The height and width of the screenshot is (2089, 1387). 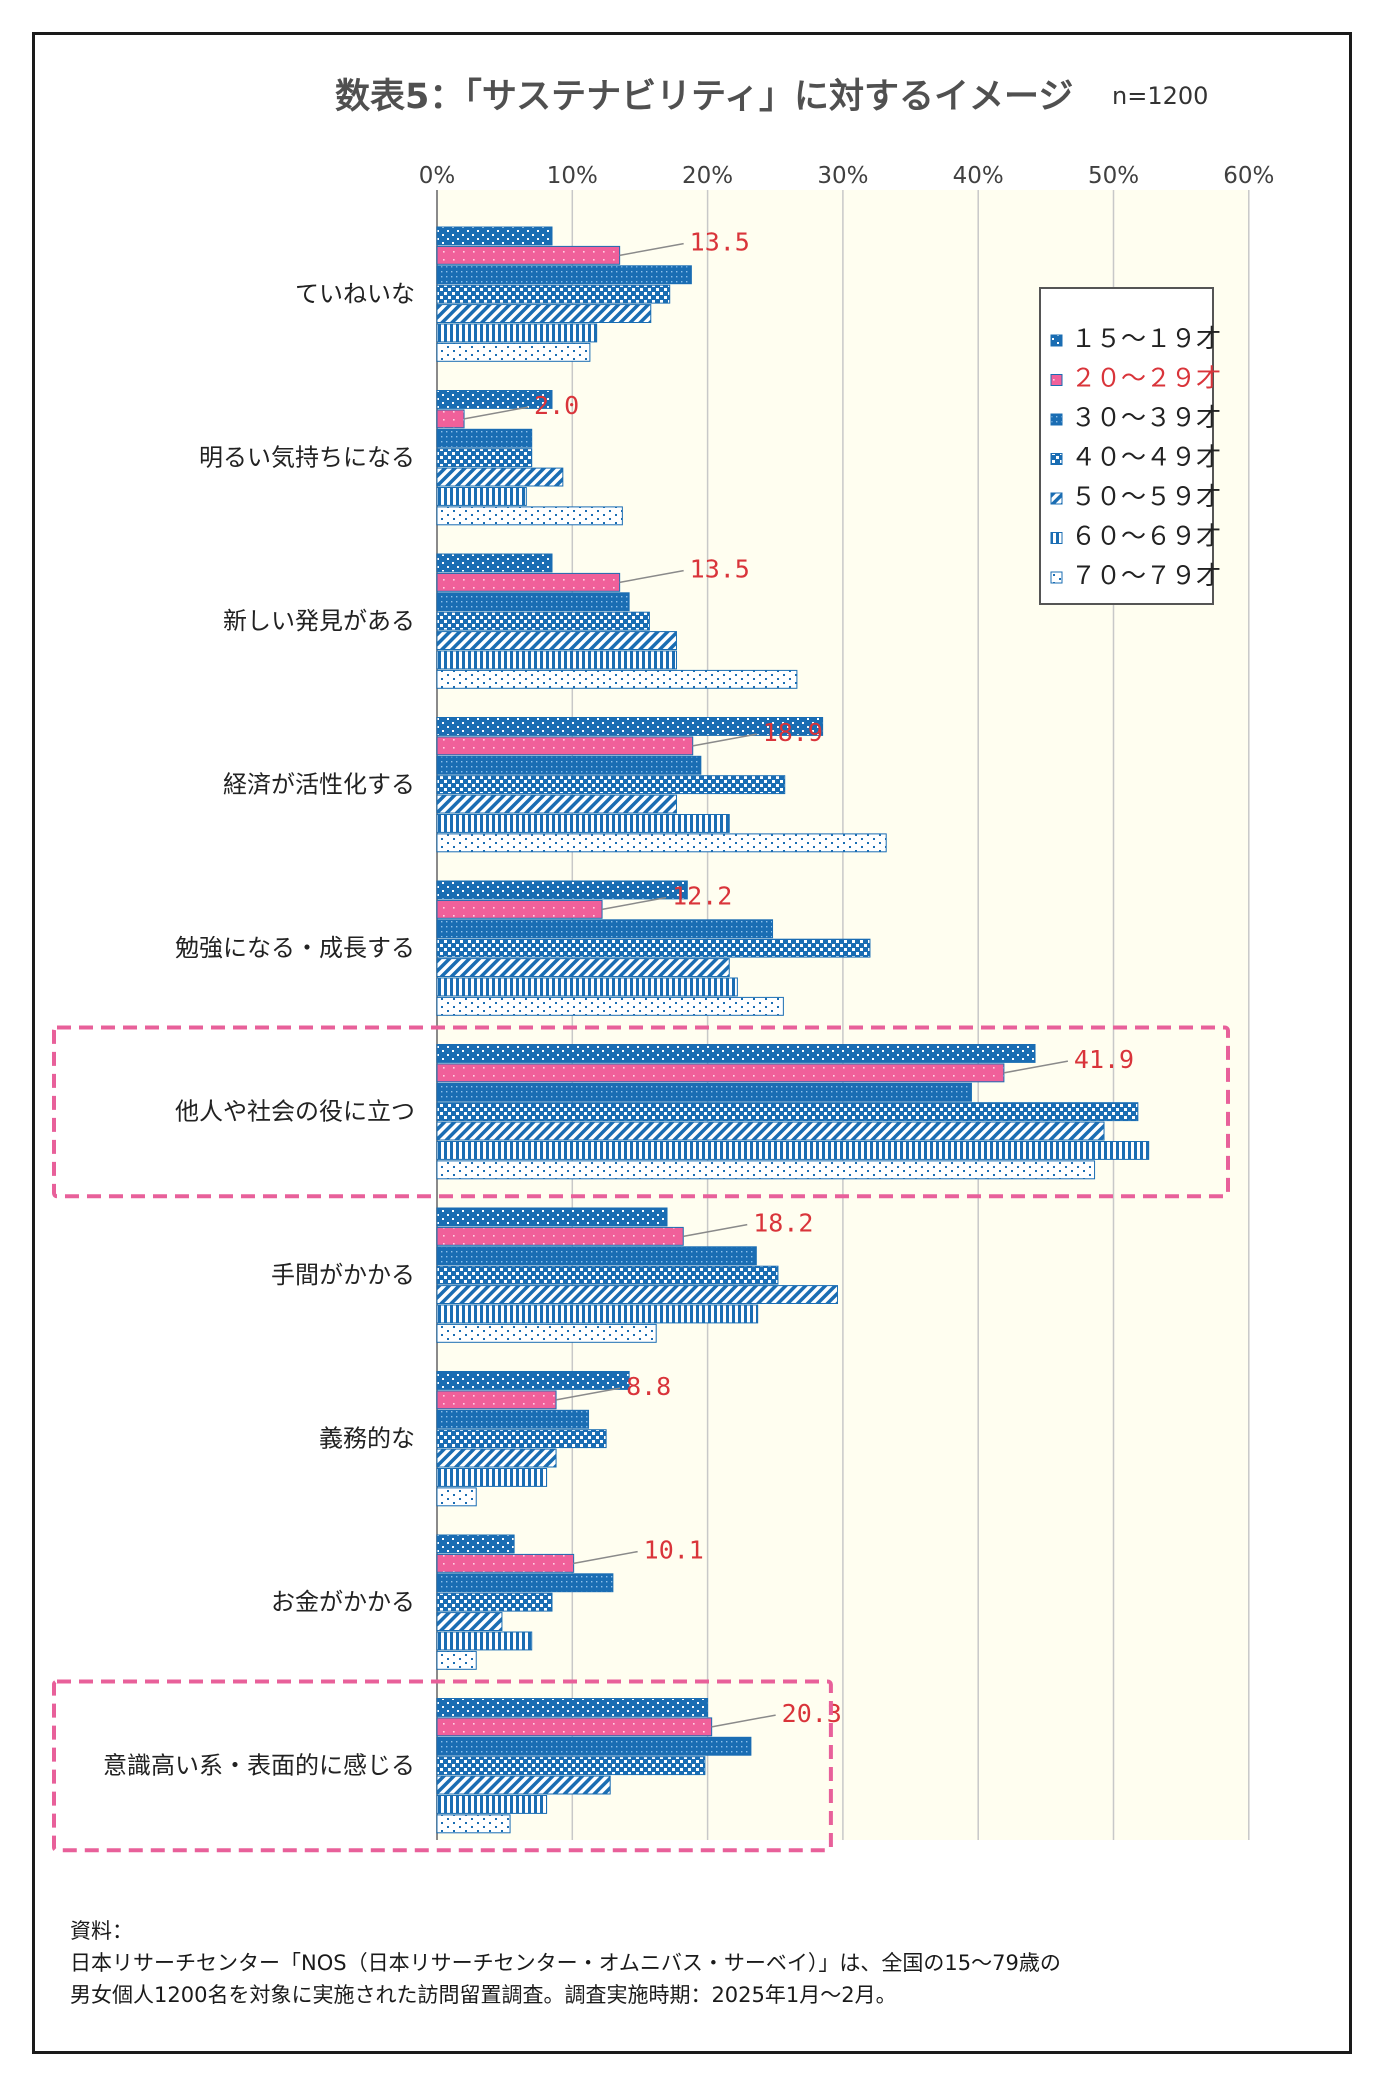 I want to click on x-tick-label: 30%, so click(x=842, y=176).